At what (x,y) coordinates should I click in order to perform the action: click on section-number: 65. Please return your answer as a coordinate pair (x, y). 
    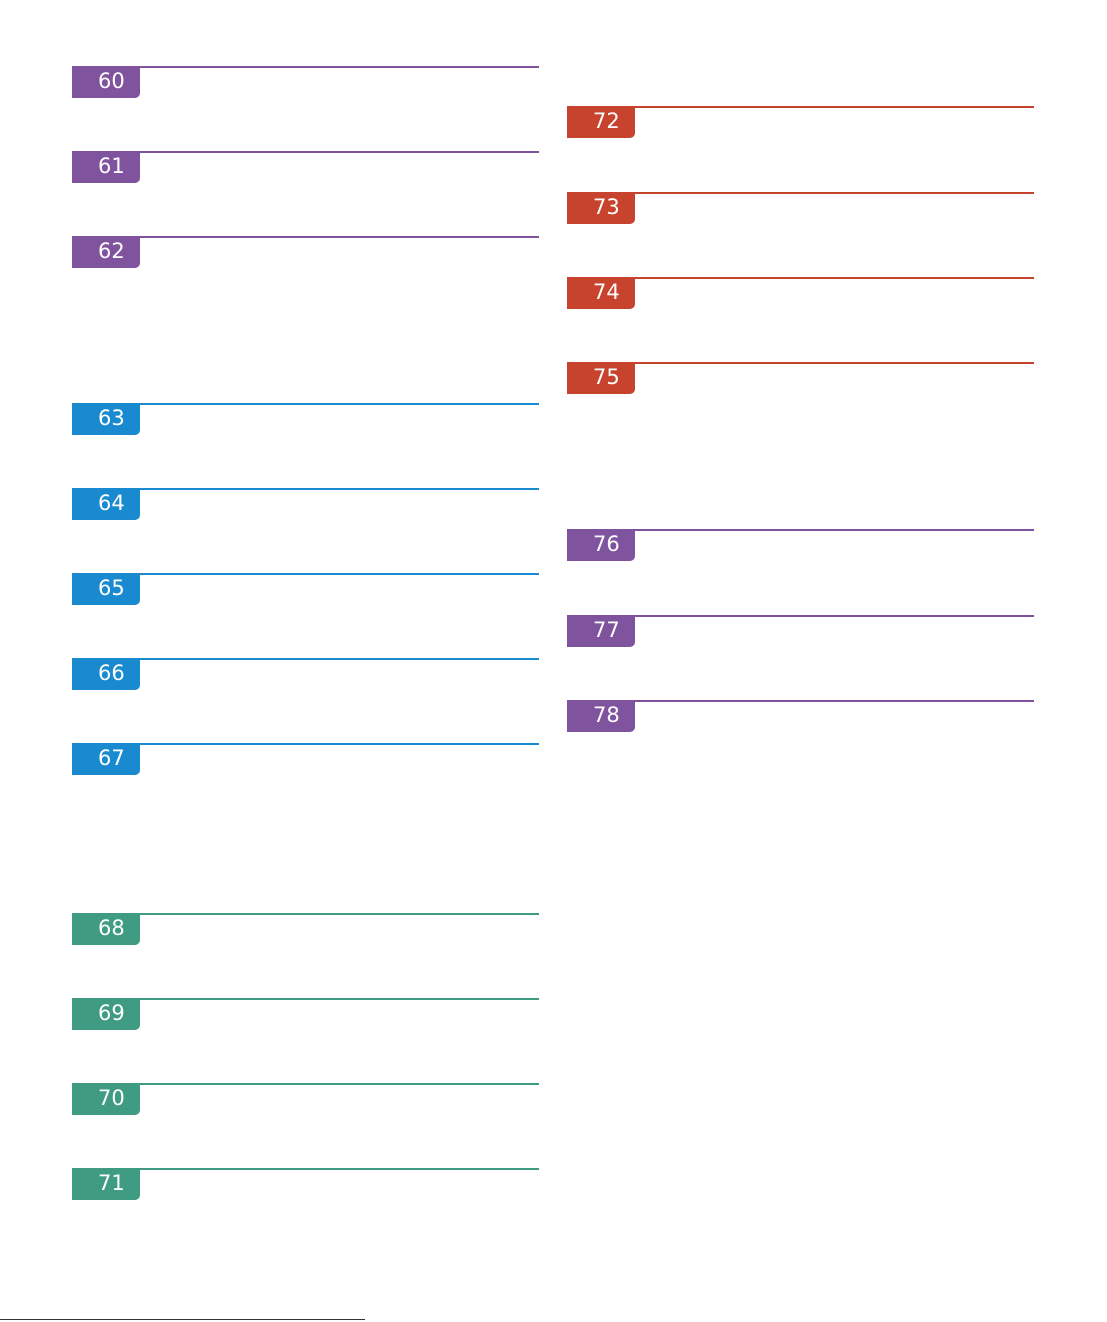
    Looking at the image, I should click on (106, 589).